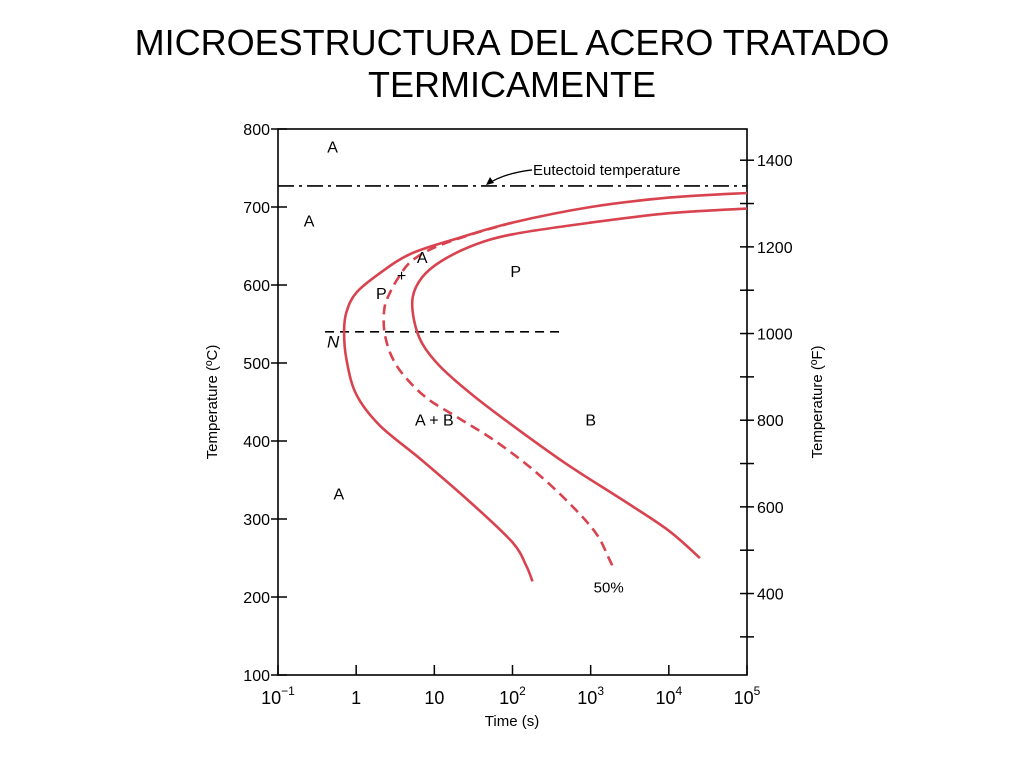  What do you see at coordinates (512, 696) in the screenshot?
I see `x-tick-label: 10²` at bounding box center [512, 696].